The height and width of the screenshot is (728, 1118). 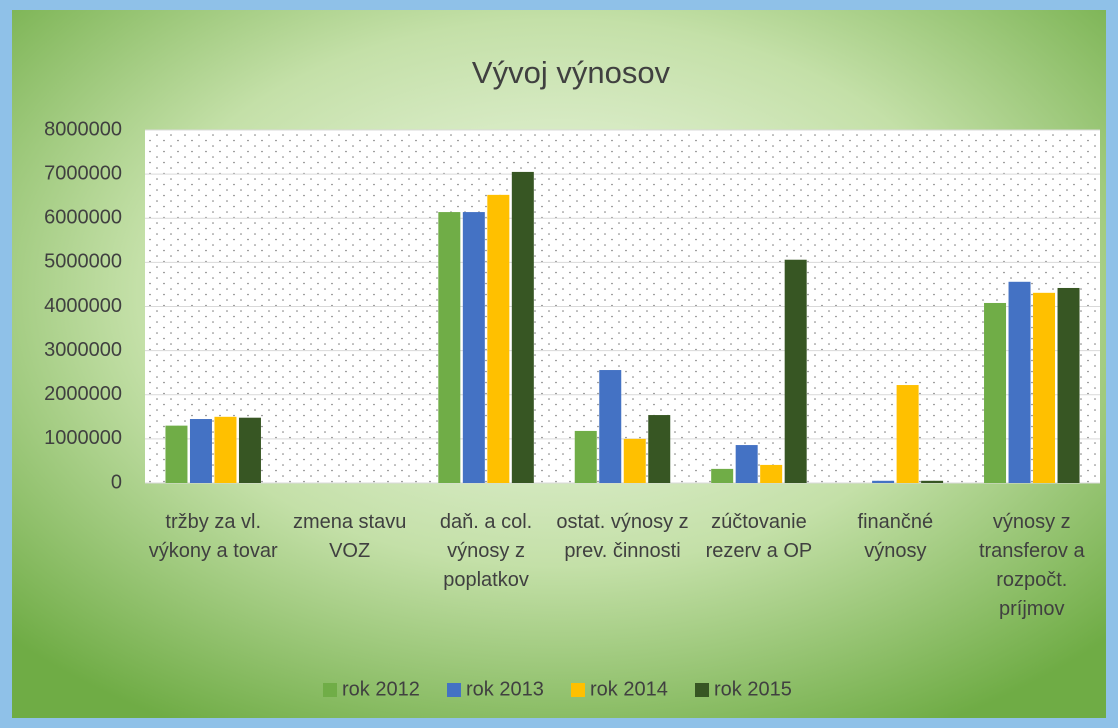 What do you see at coordinates (505, 689) in the screenshot?
I see `legend-label: rok 2013` at bounding box center [505, 689].